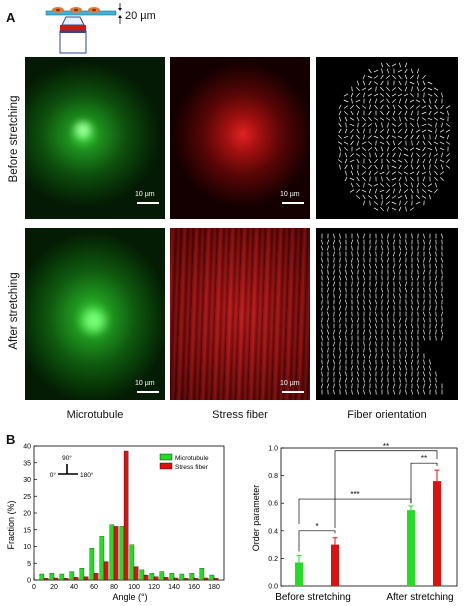 The width and height of the screenshot is (465, 606). I want to click on x-tick-label: 180, so click(214, 587).